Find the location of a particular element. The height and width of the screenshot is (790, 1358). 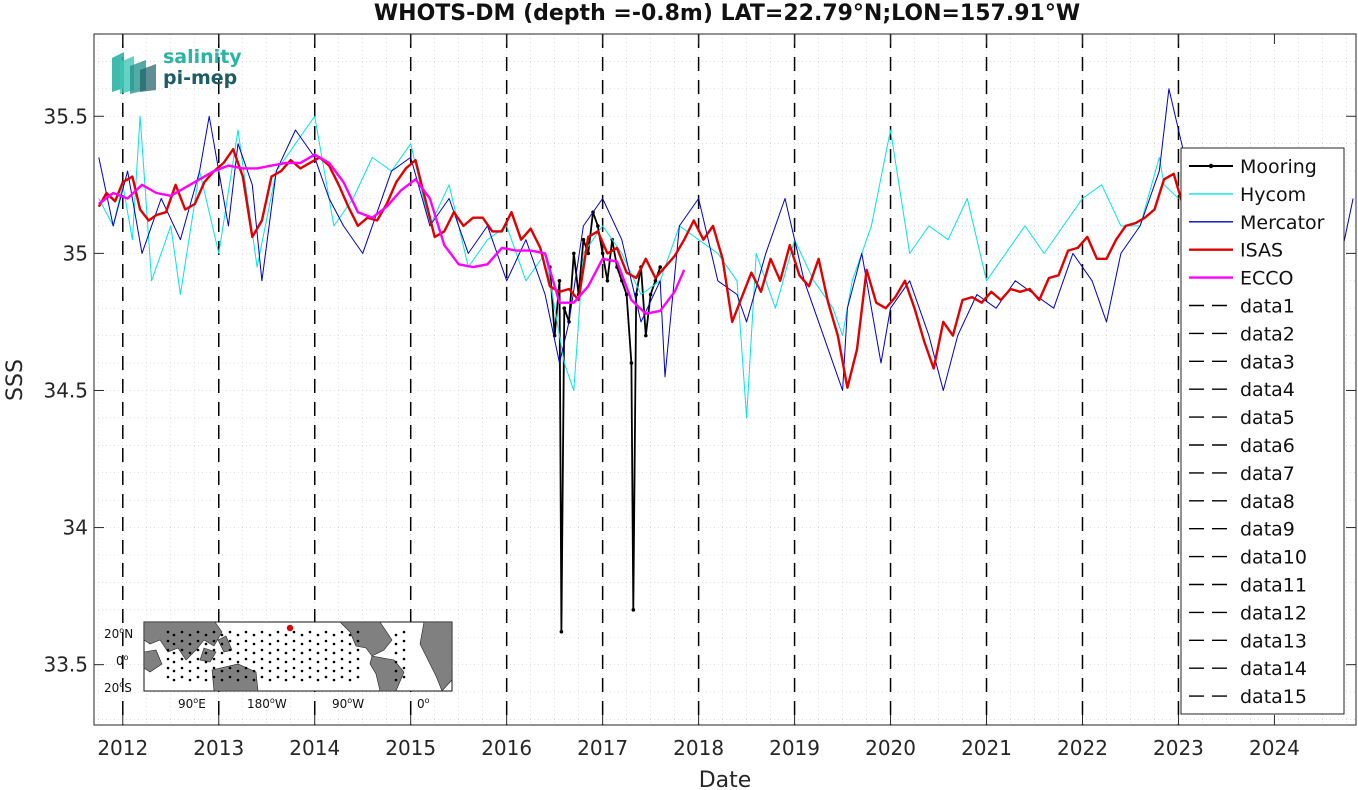

y-axis-label: SSS is located at coordinates (15, 380).